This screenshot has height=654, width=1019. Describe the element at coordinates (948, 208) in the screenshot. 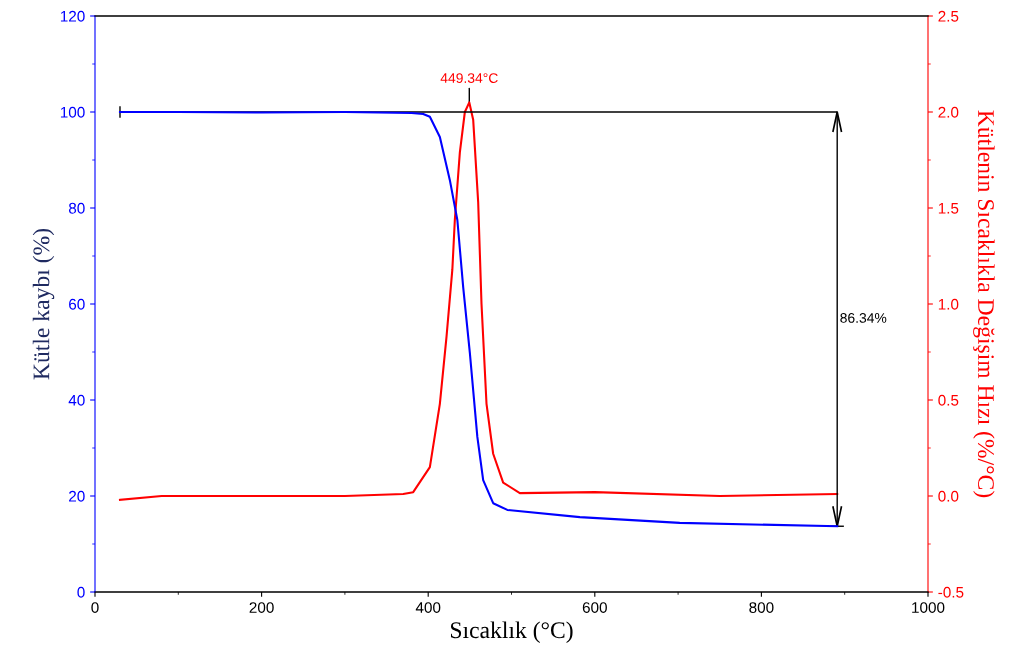

I see `y2-tick-label: 1.5` at that location.